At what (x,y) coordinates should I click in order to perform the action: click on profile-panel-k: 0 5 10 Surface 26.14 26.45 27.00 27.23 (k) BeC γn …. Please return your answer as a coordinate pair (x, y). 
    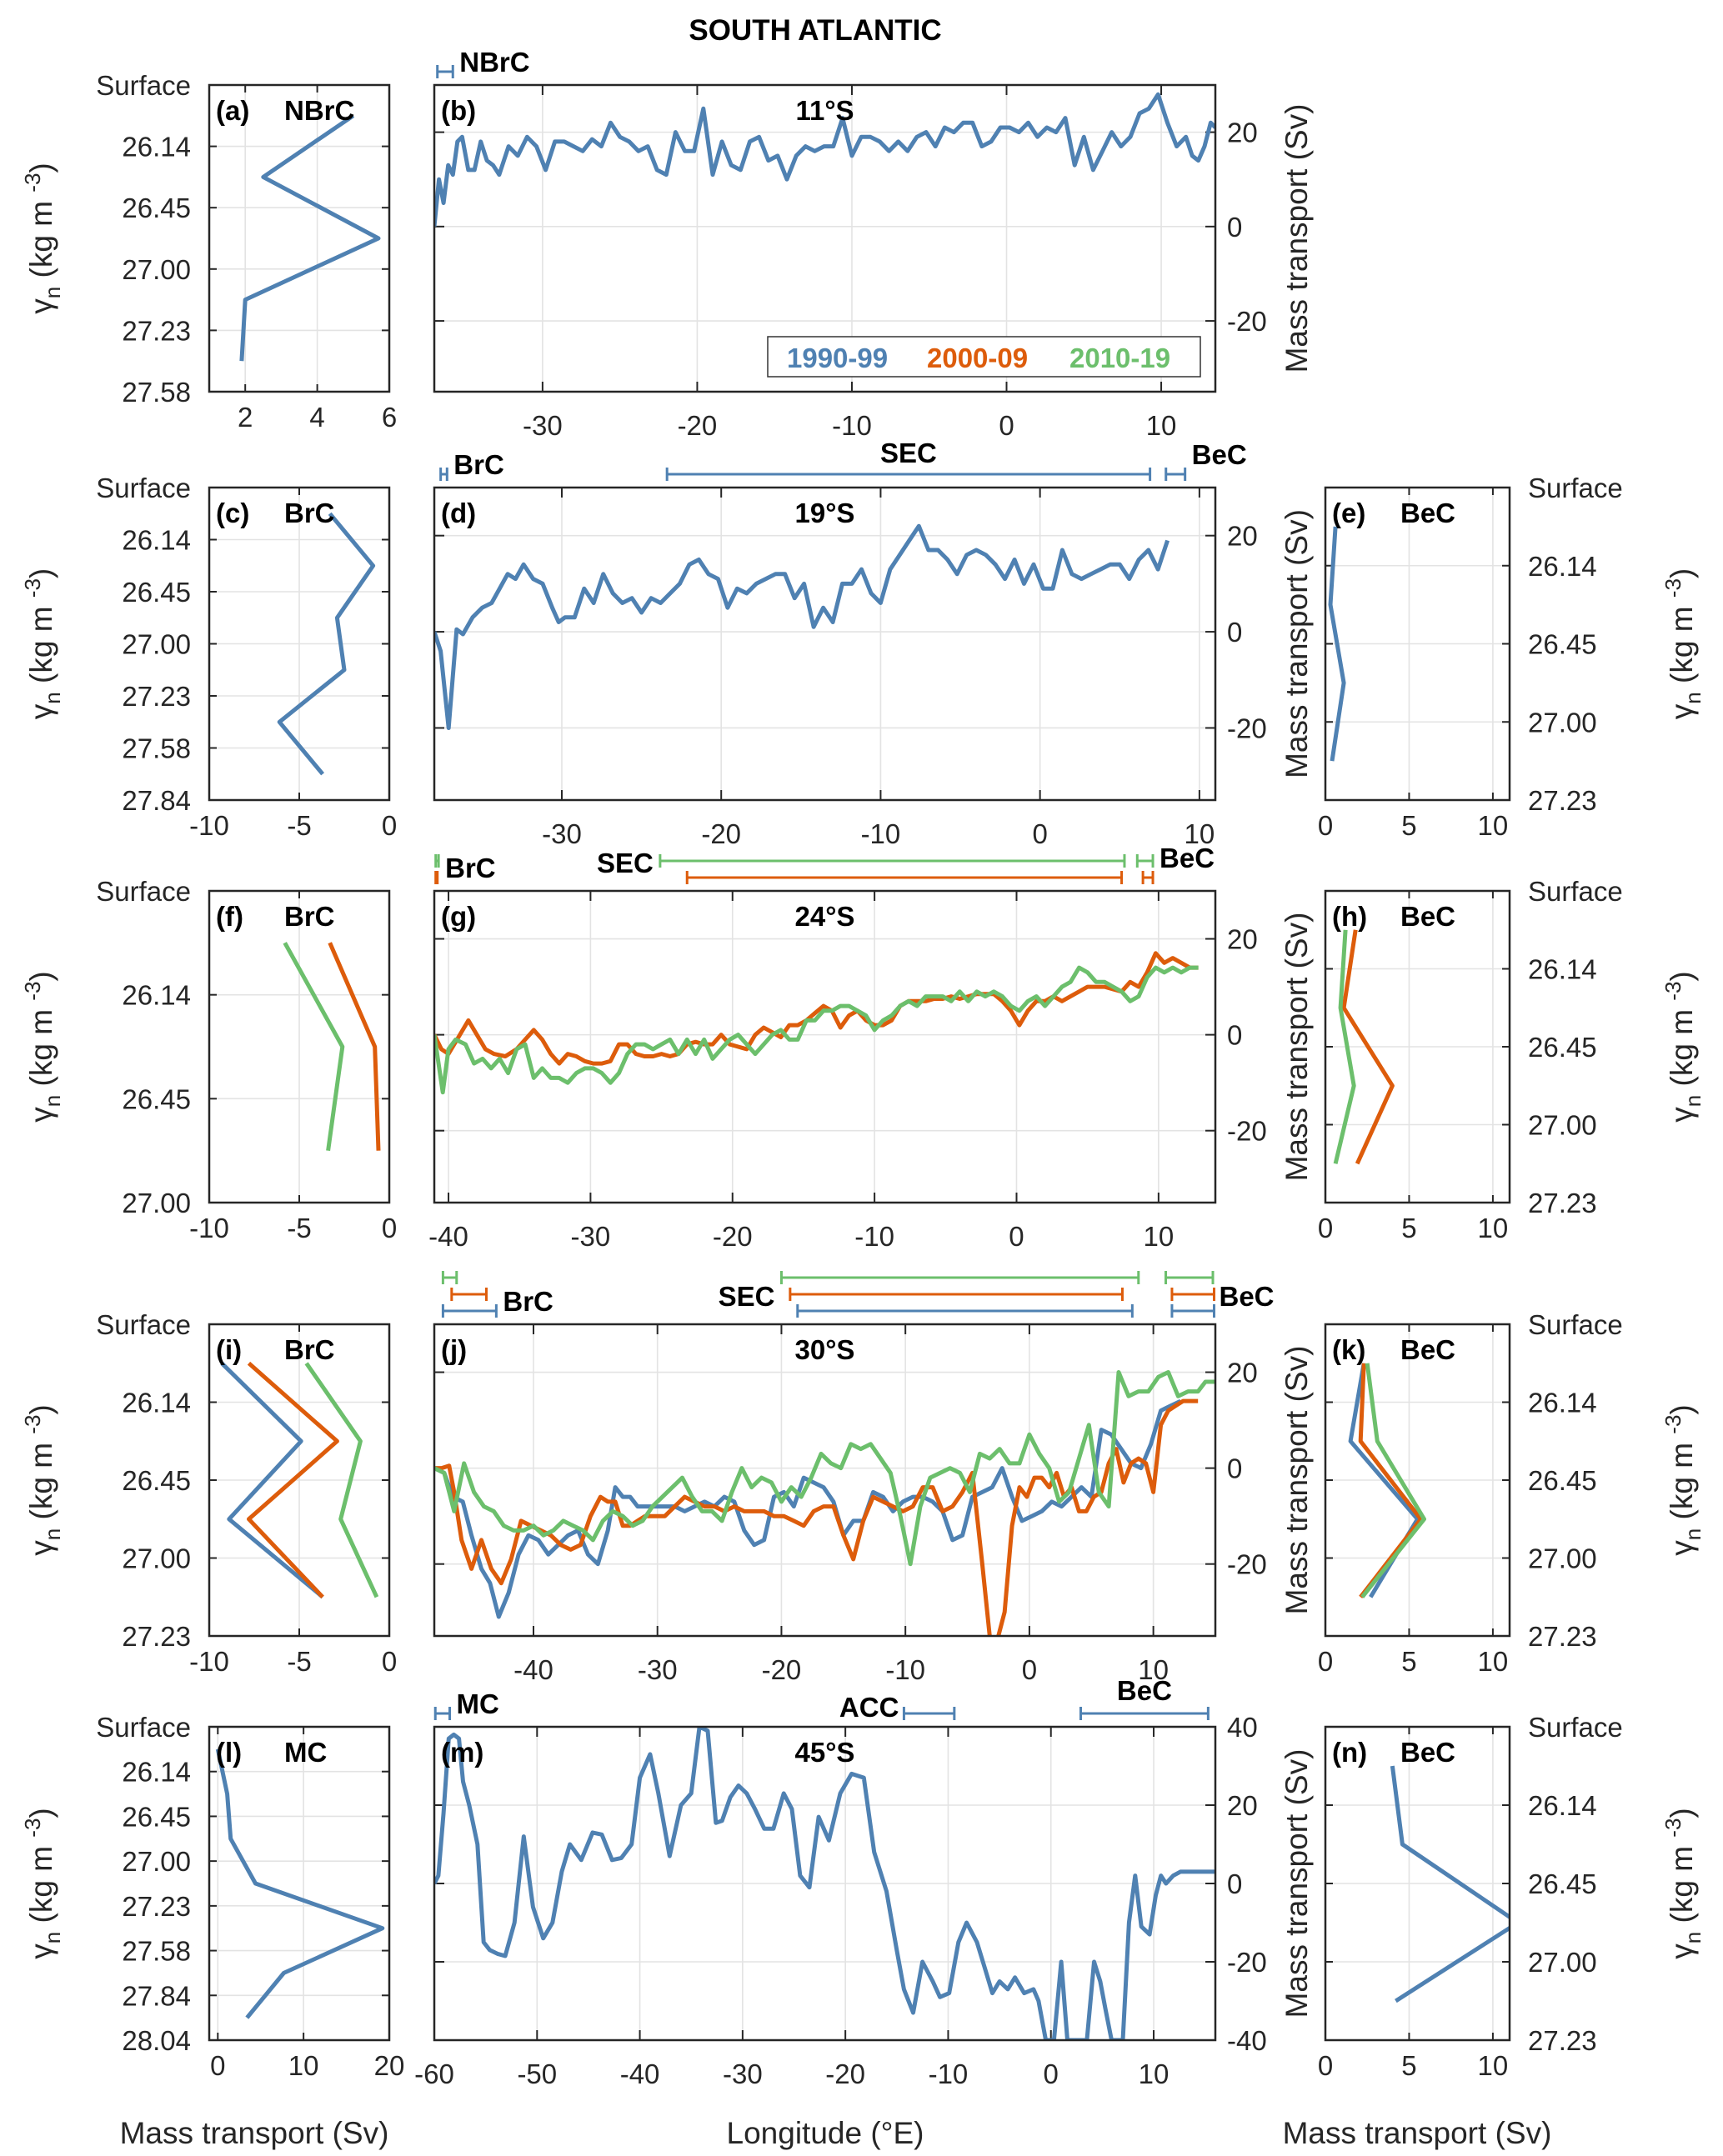
    Looking at the image, I should click on (1511, 1493).